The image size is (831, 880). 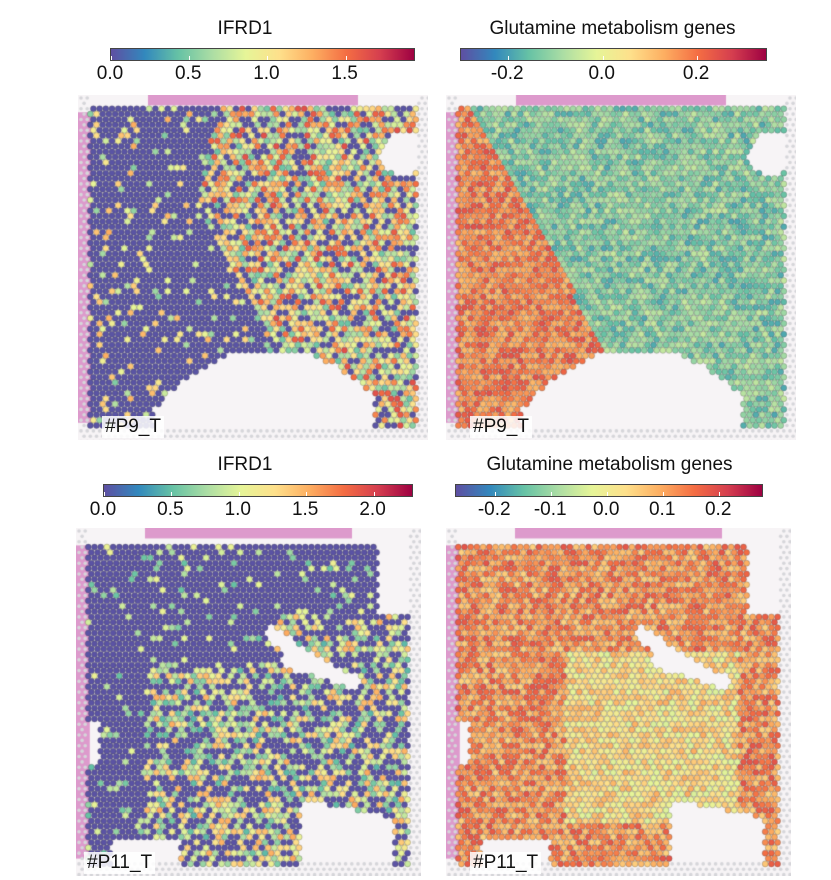 What do you see at coordinates (372, 509) in the screenshot?
I see `colorbar-tick-label: 2.0` at bounding box center [372, 509].